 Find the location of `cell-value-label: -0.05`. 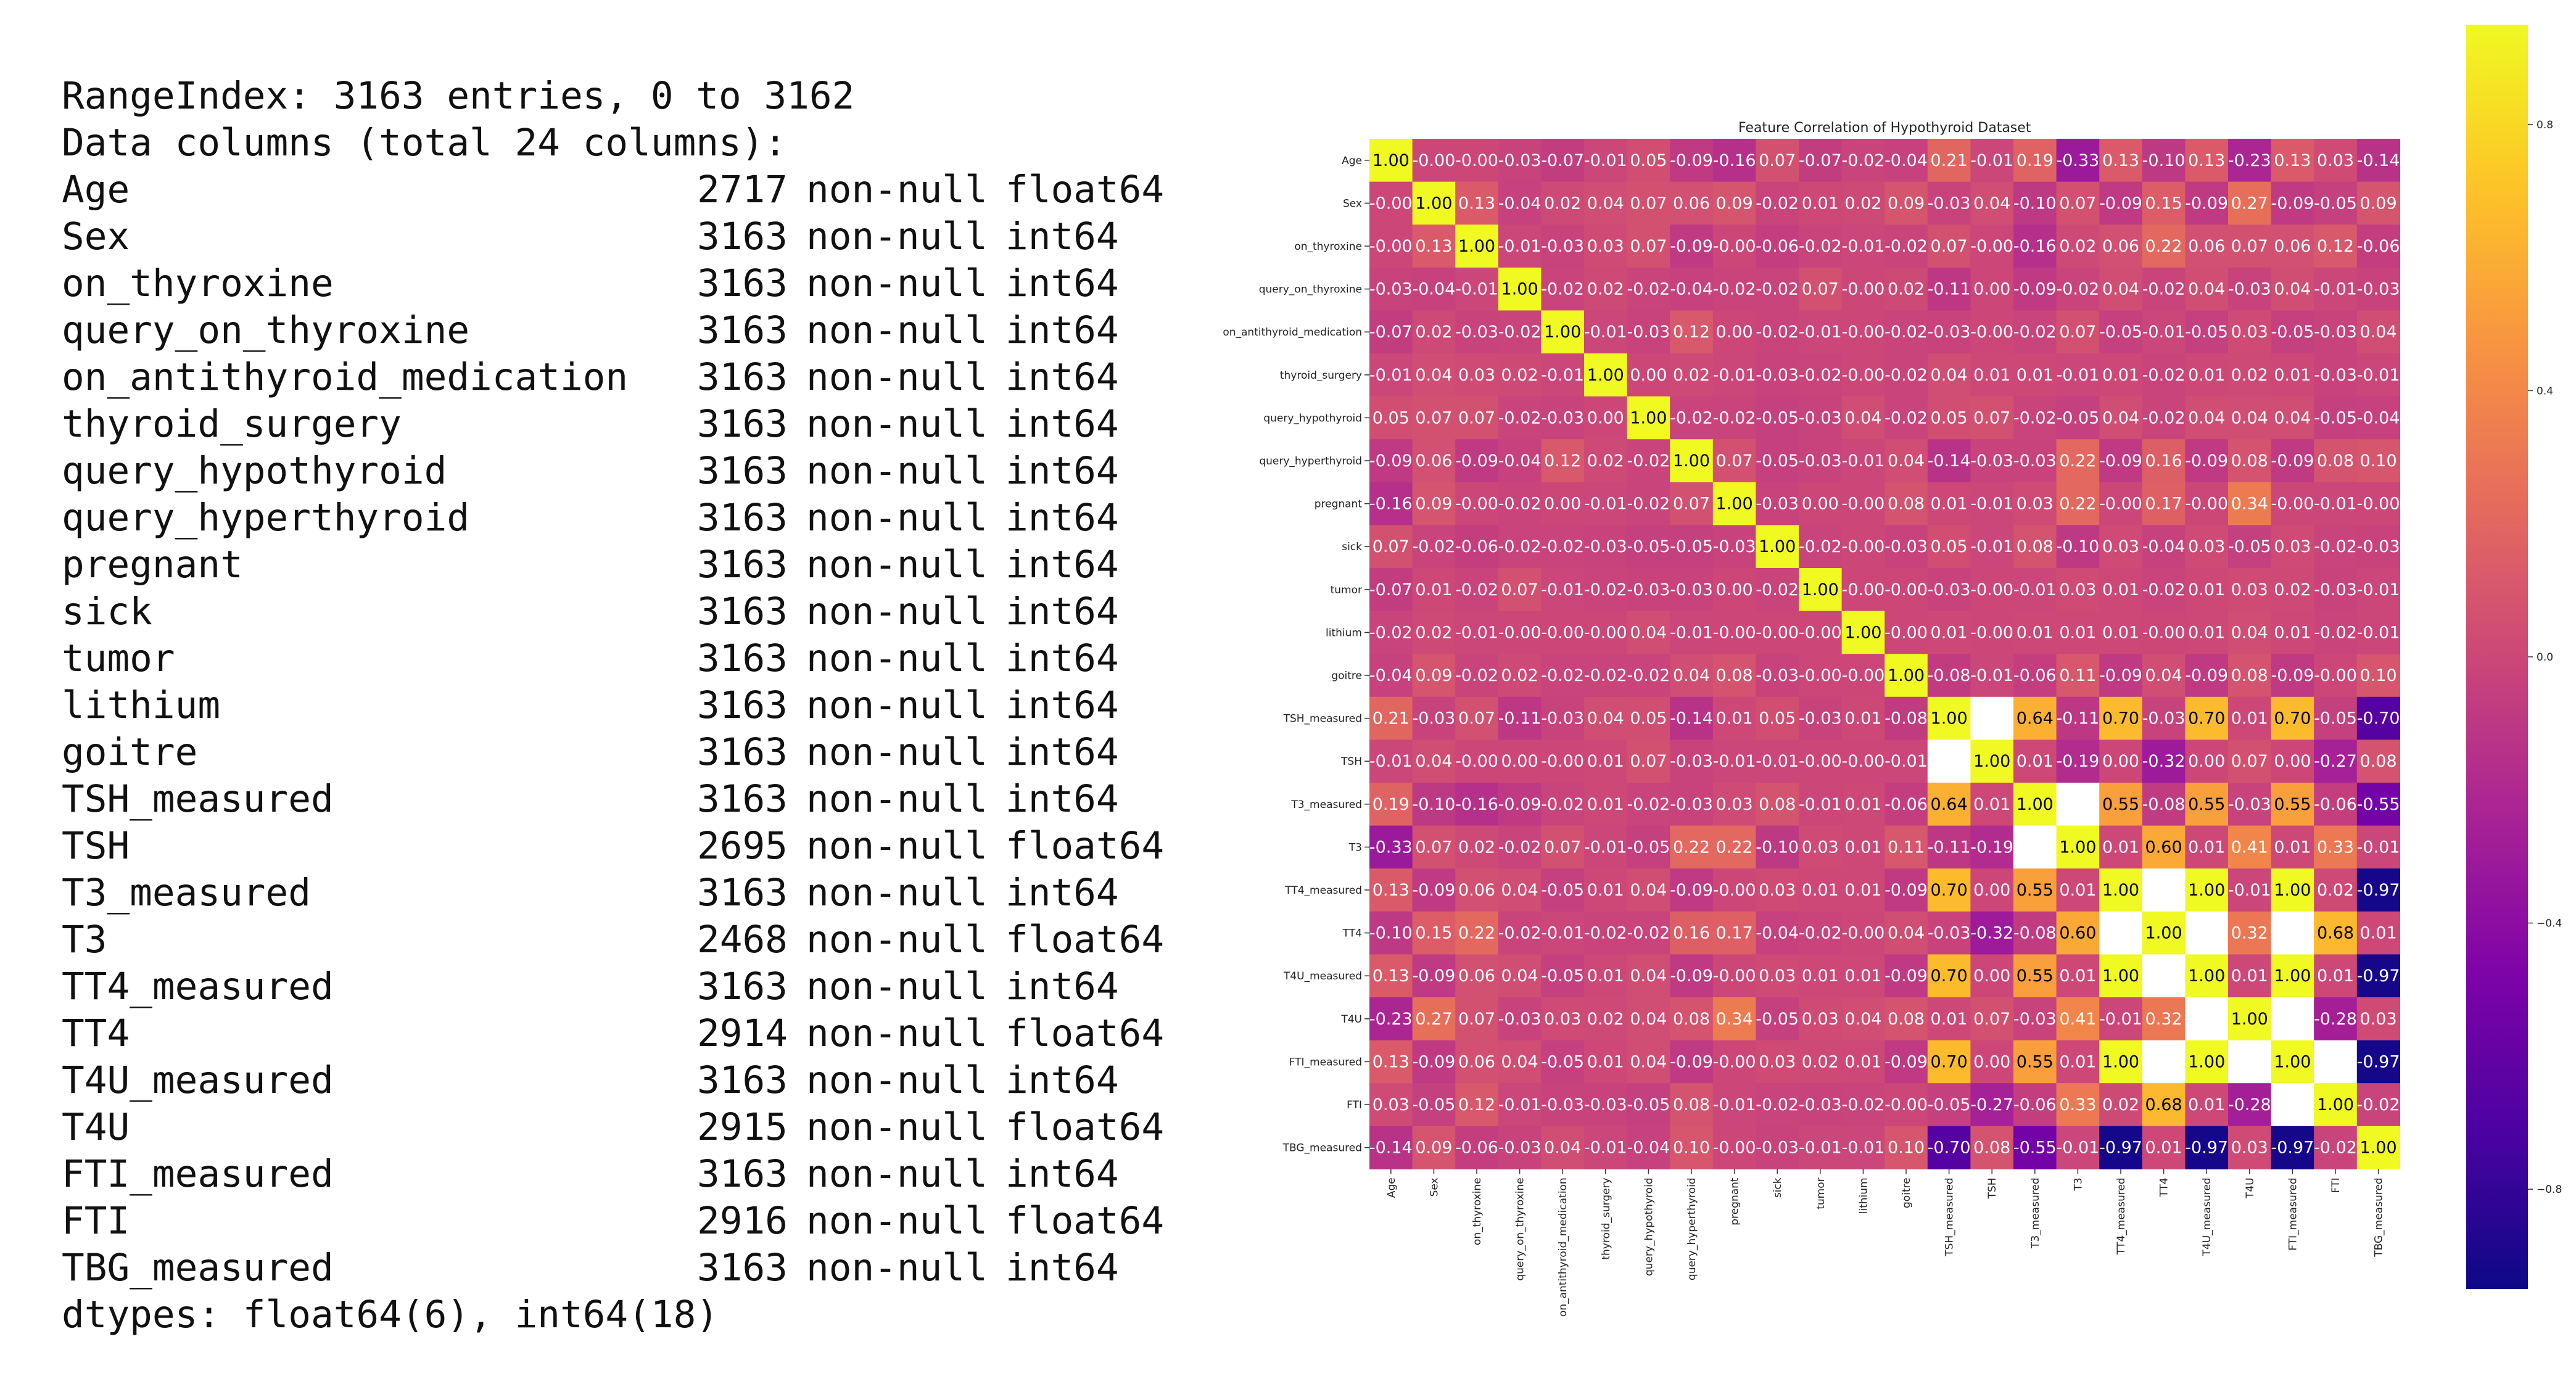

cell-value-label: -0.05 is located at coordinates (1691, 546).